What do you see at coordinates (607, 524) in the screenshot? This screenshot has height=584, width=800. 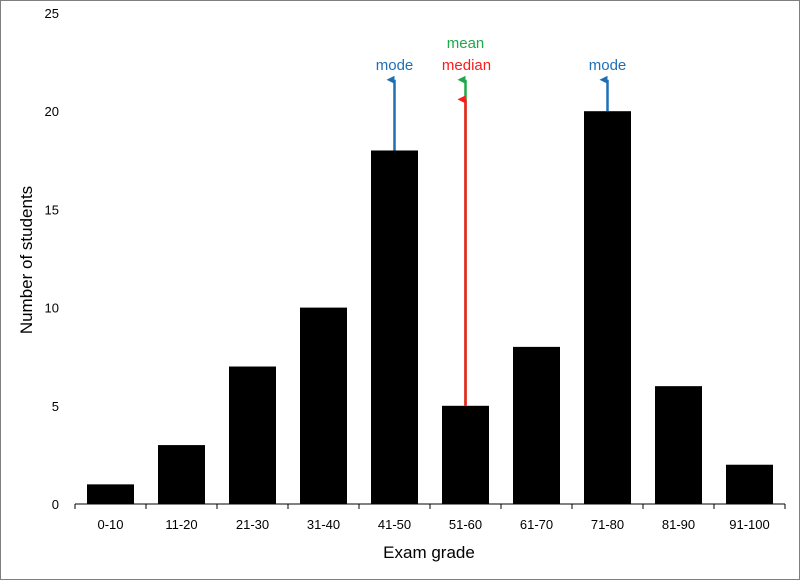 I see `x-tick-label: 71-80` at bounding box center [607, 524].